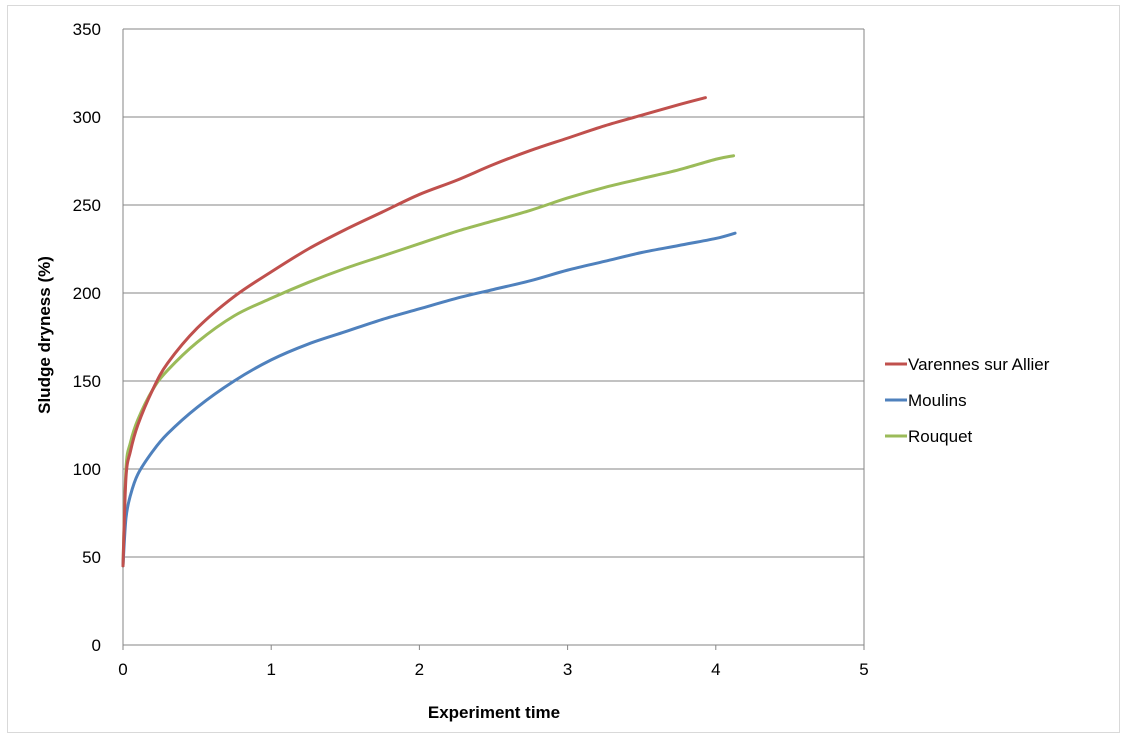 The height and width of the screenshot is (740, 1128). Describe the element at coordinates (567, 669) in the screenshot. I see `x-tick-label: 3` at that location.